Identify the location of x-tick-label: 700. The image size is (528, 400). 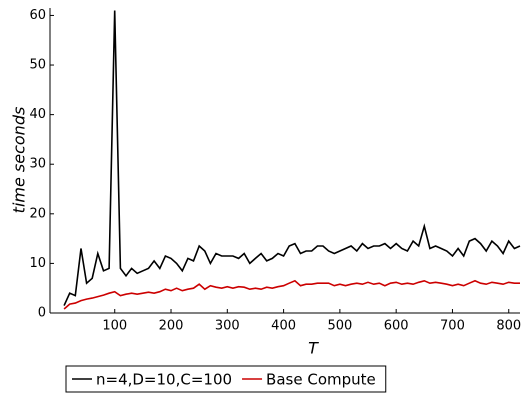
(452, 326).